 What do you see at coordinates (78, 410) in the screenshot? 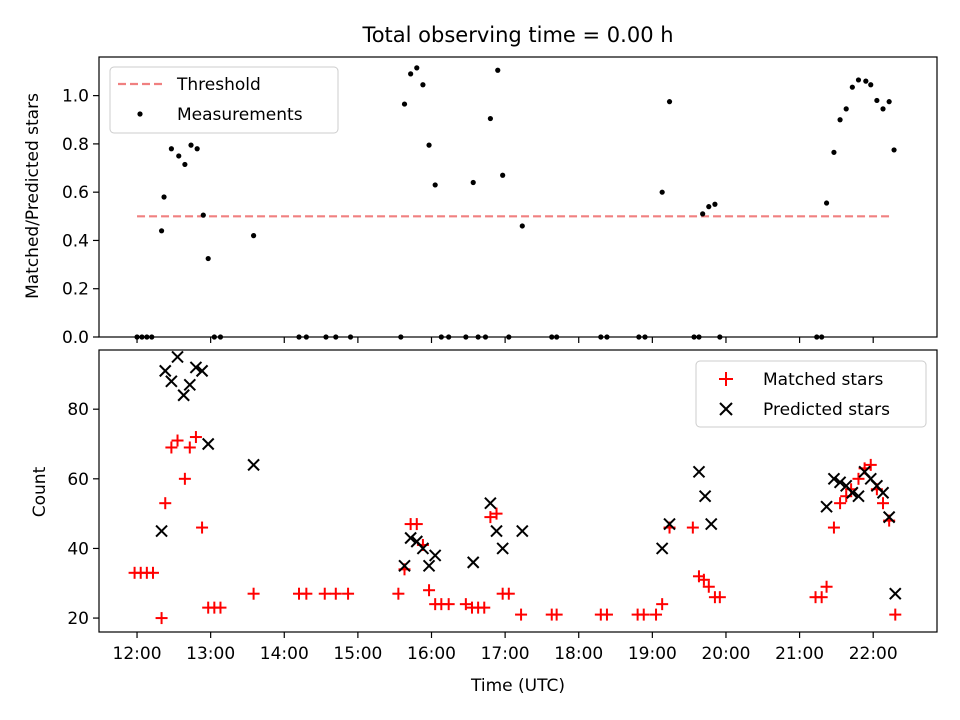
I see `count-y-tick-label: 80` at bounding box center [78, 410].